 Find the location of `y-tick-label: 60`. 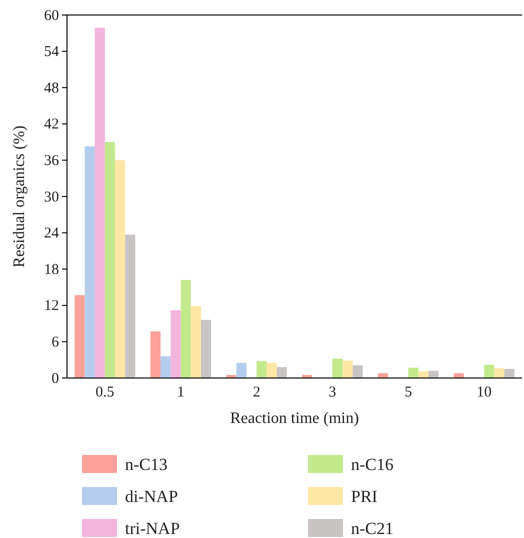

y-tick-label: 60 is located at coordinates (51, 16).